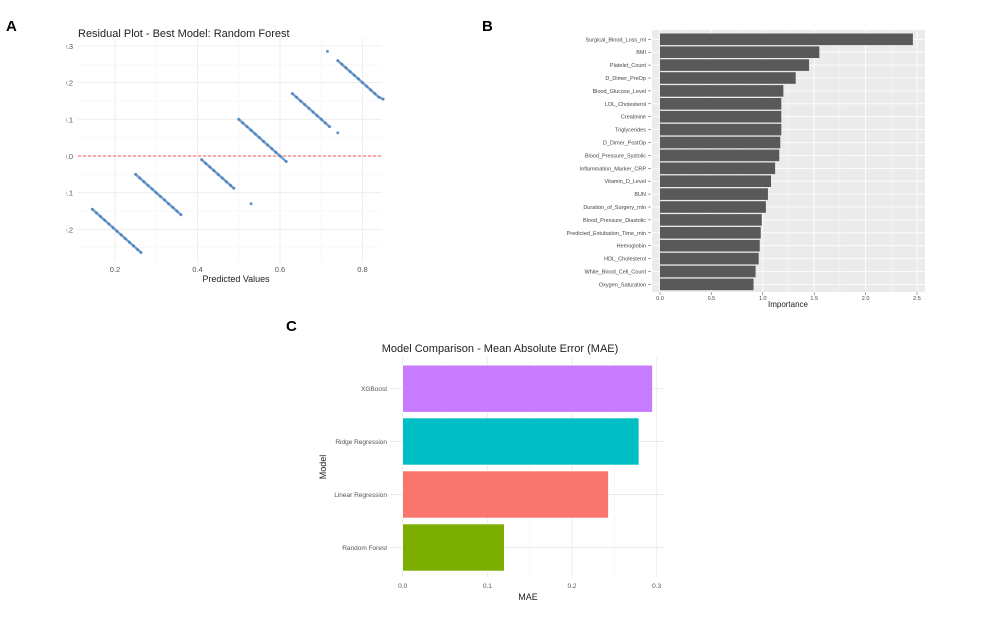  I want to click on y-tick-label: 0.3, so click(68, 46).